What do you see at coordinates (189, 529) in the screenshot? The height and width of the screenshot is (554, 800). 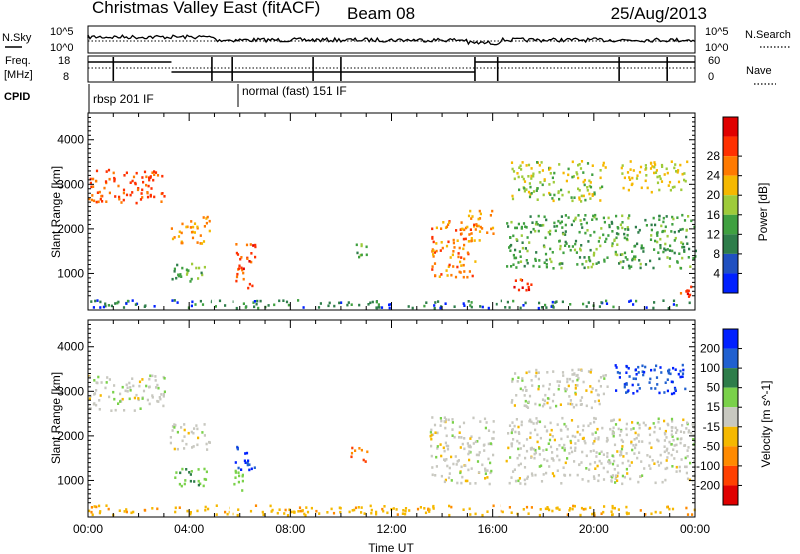 I see `x-tick-label: 04:00` at bounding box center [189, 529].